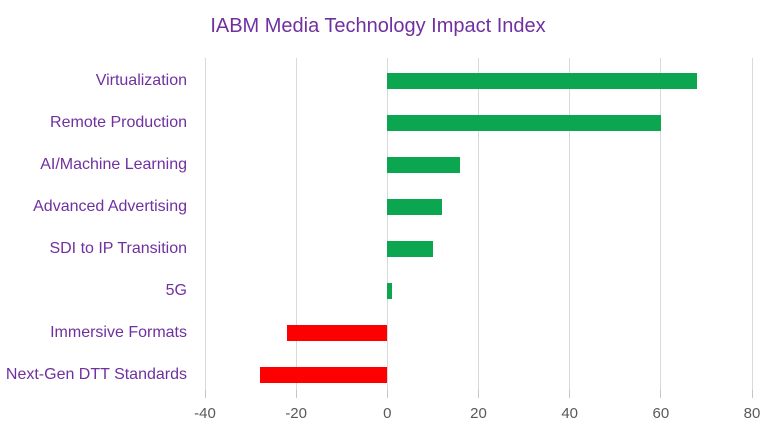 The height and width of the screenshot is (441, 780). Describe the element at coordinates (478, 413) in the screenshot. I see `axis-tick-label: 20` at that location.